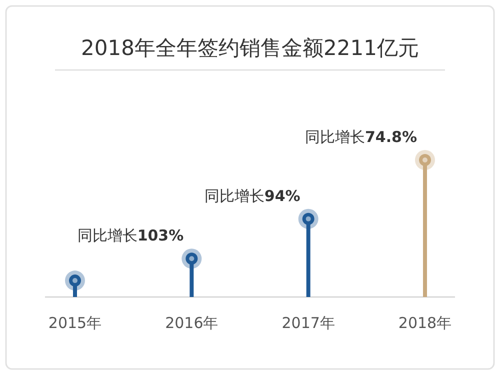 The image size is (500, 375). Describe the element at coordinates (130, 235) in the screenshot. I see `annotation: 同比增长103%` at that location.